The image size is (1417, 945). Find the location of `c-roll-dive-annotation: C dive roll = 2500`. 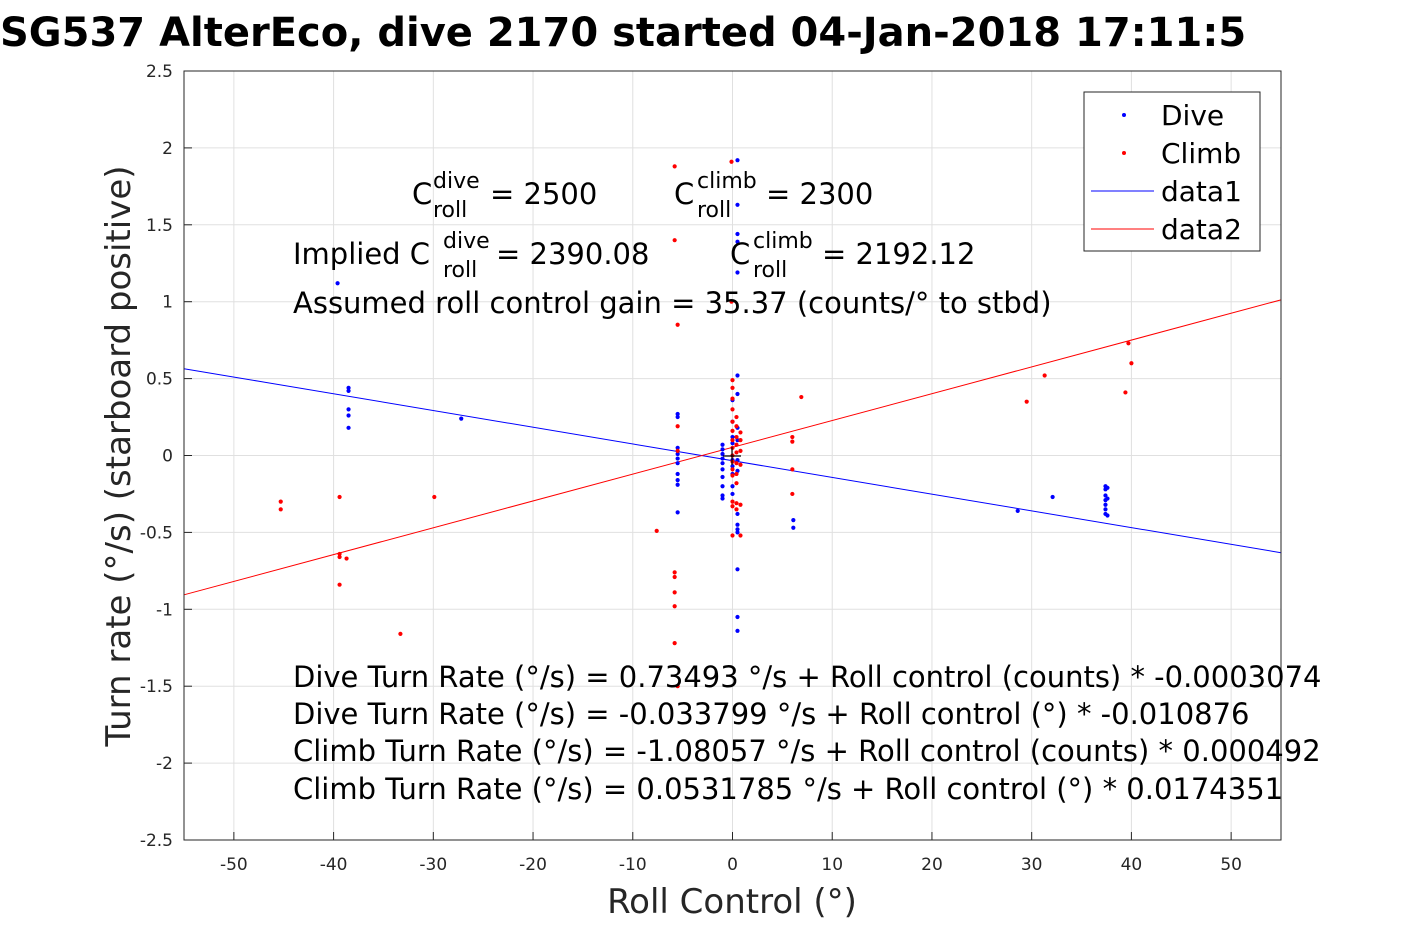

c-roll-dive-annotation: C dive roll = 2500 is located at coordinates (504, 196).